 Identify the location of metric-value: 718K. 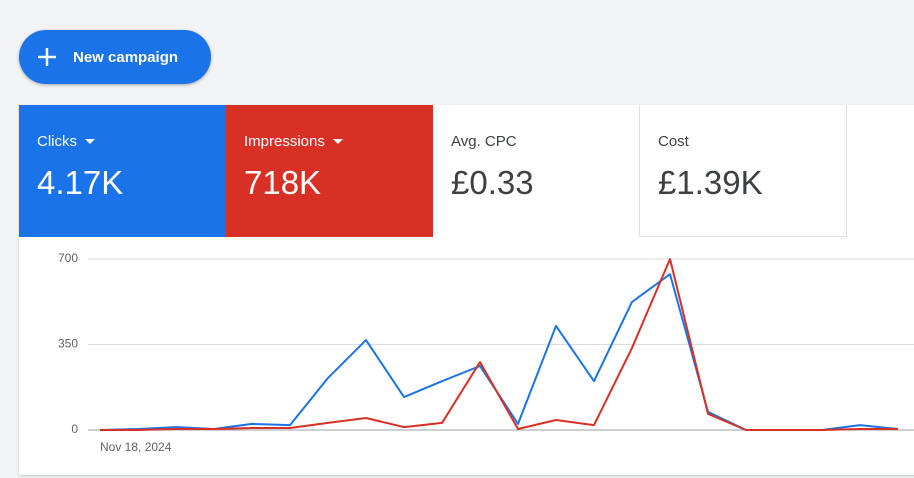
(283, 182).